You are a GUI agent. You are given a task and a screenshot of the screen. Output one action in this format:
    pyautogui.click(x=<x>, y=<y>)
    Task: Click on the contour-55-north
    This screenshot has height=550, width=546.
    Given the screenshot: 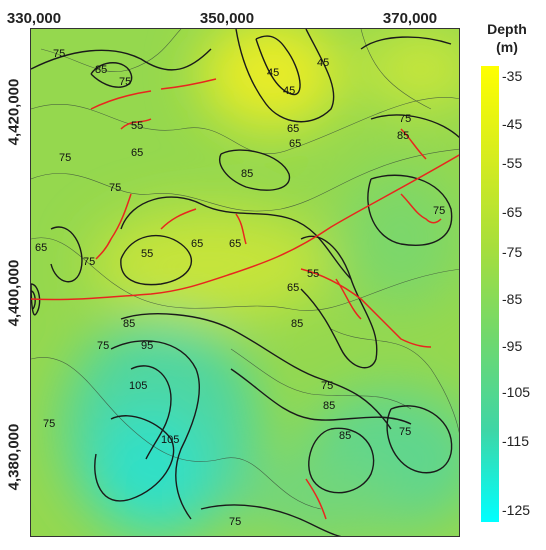 What is the action you would take?
    pyautogui.click(x=285, y=76)
    